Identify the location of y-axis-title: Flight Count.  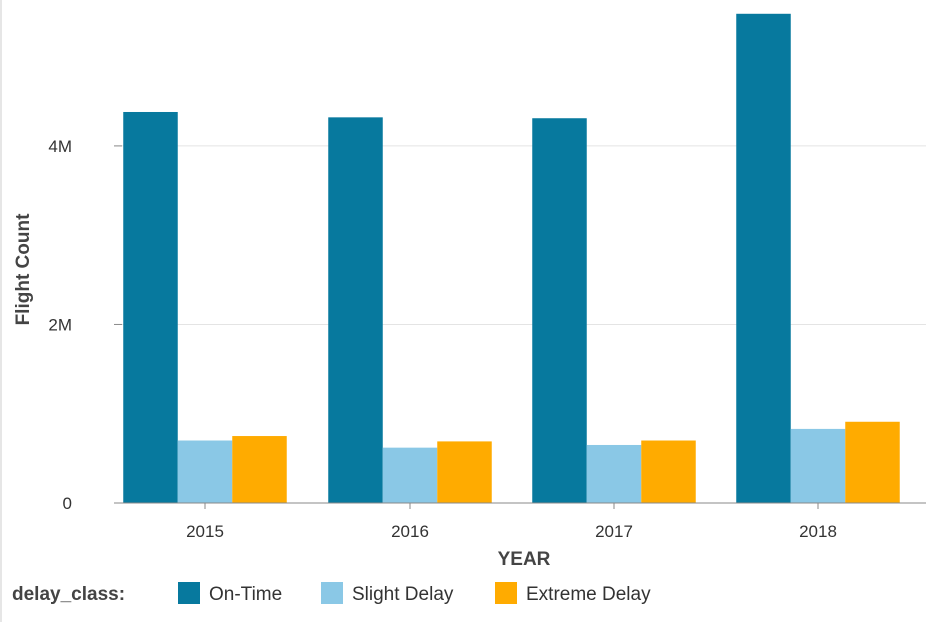
(23, 269).